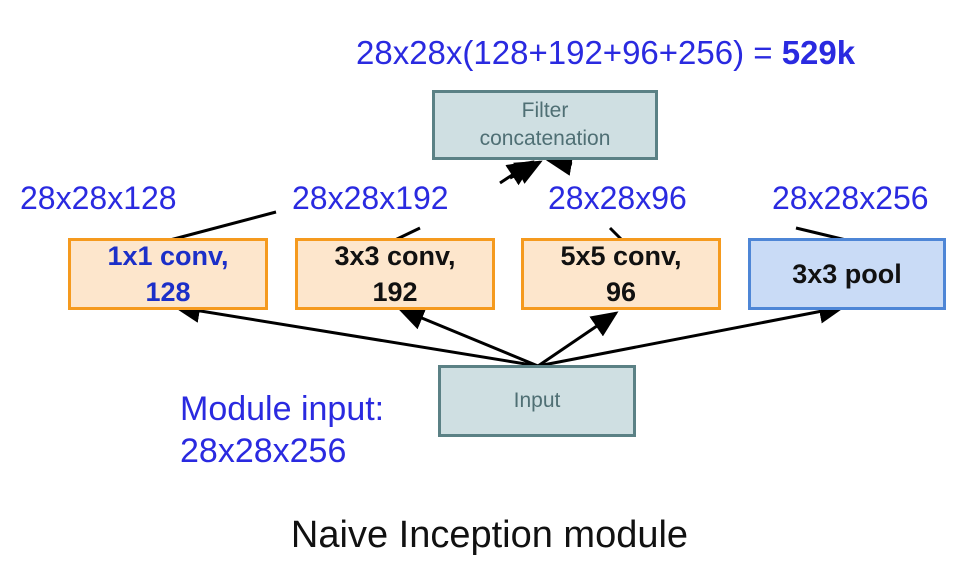 The image size is (979, 575). I want to click on output-size-formula: 28x28x(128+192+96+256) = 529k, so click(605, 53).